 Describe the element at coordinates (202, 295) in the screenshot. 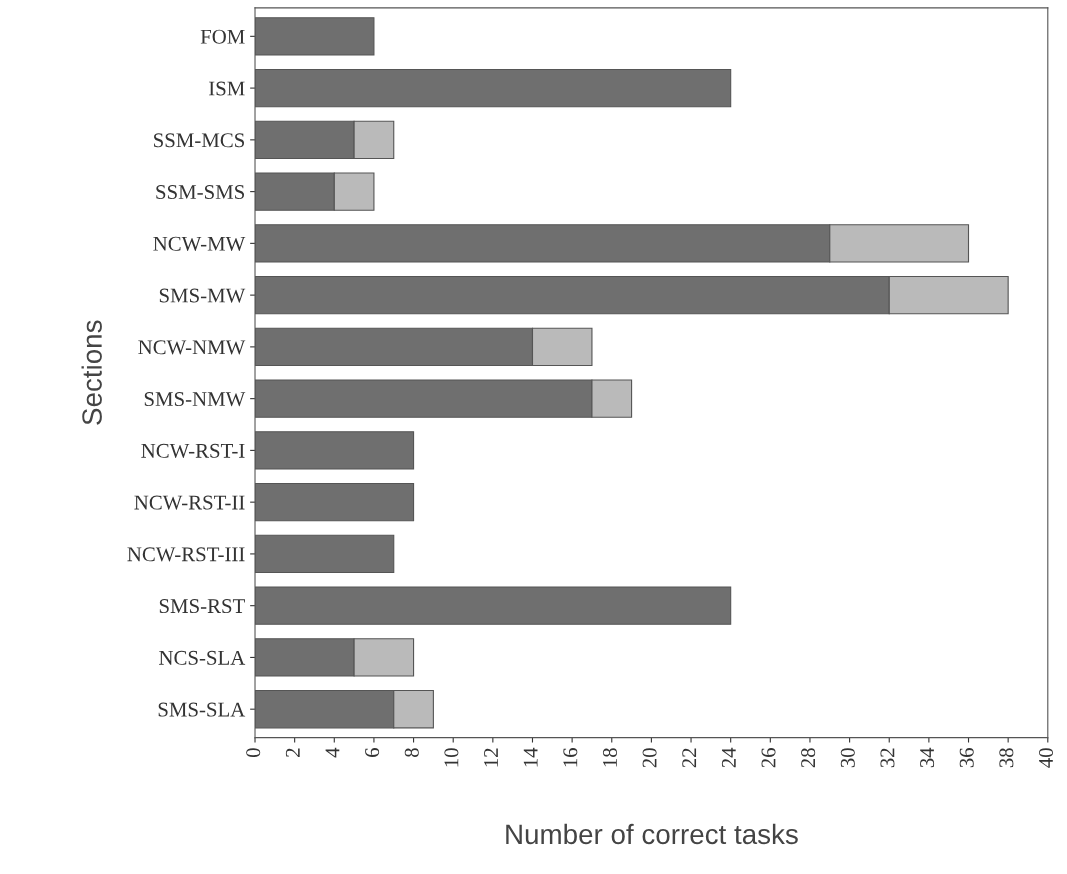

I see `y-tick-label: SMS-MW` at that location.